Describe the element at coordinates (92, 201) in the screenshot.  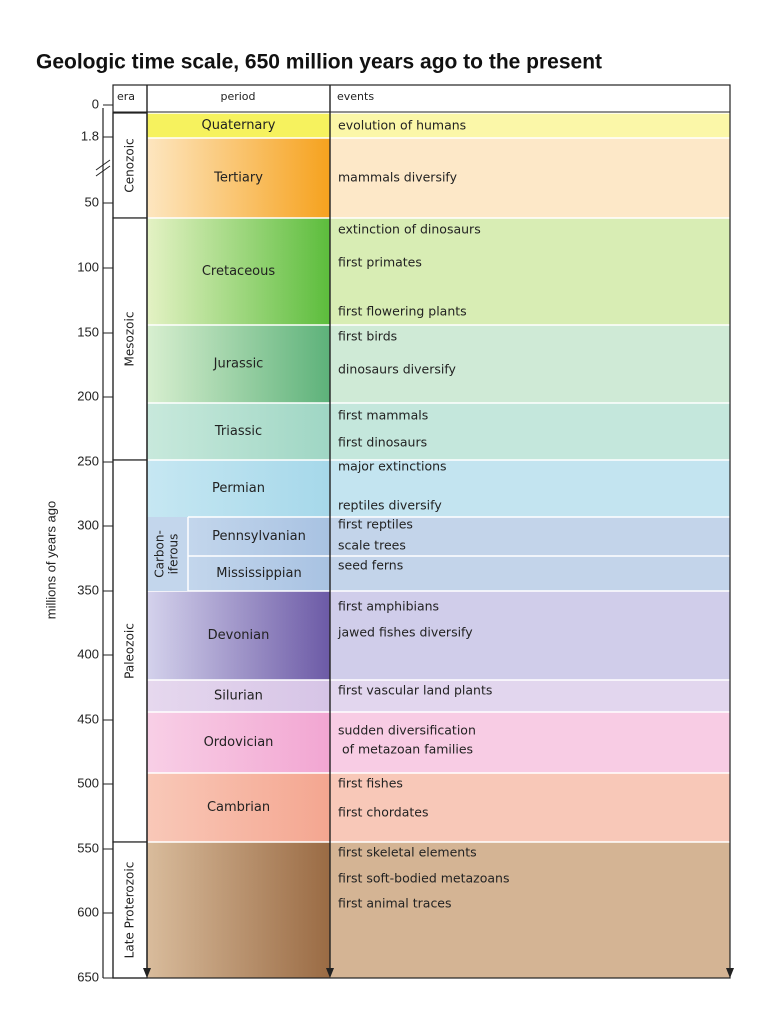
I see `tick-label: 50` at that location.